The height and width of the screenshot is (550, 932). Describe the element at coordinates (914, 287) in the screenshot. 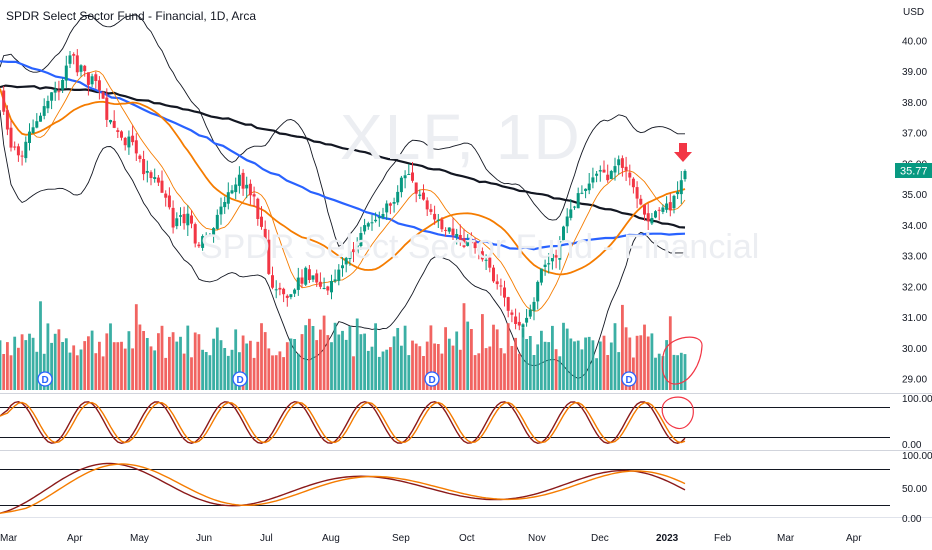

I see `price-tick-label: 32.00` at that location.